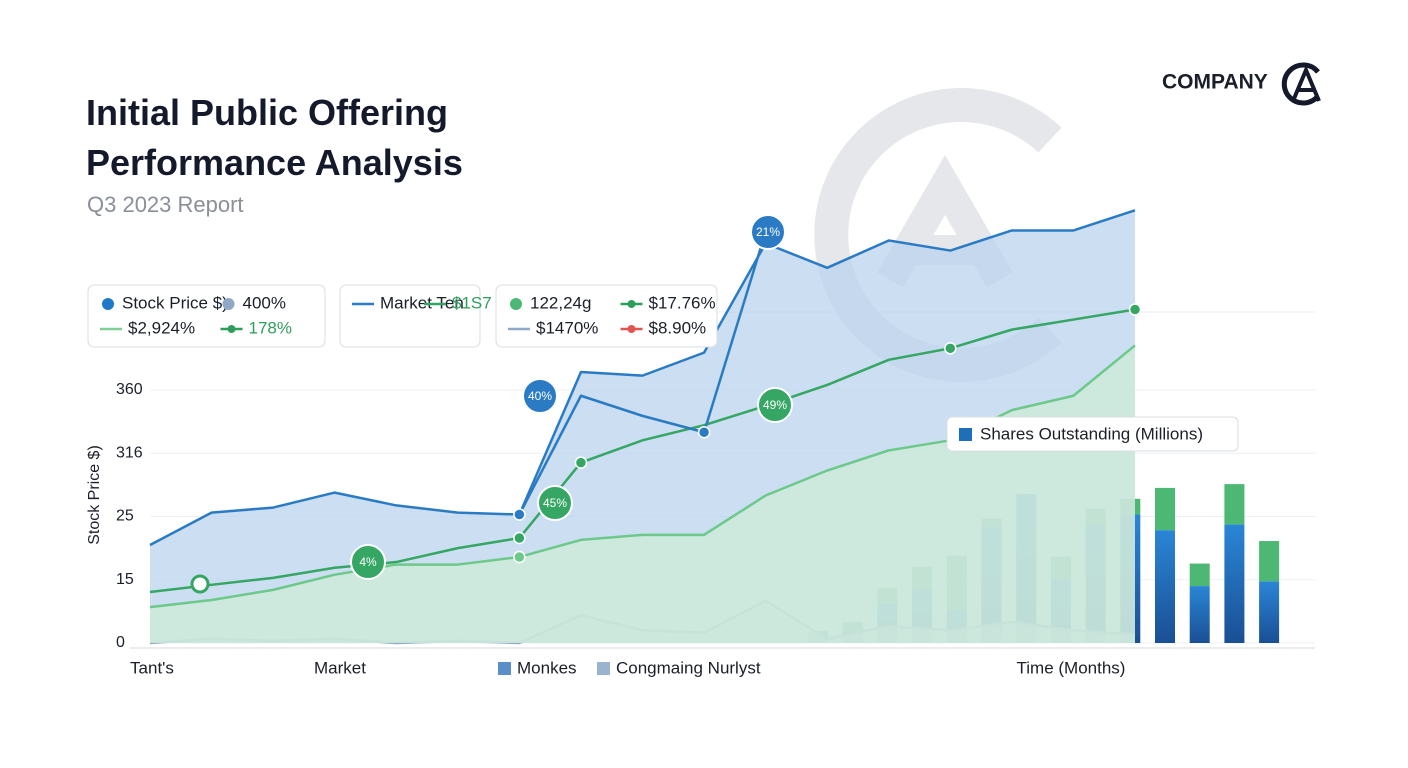  Describe the element at coordinates (642, 373) in the screenshot. I see `line` at that location.